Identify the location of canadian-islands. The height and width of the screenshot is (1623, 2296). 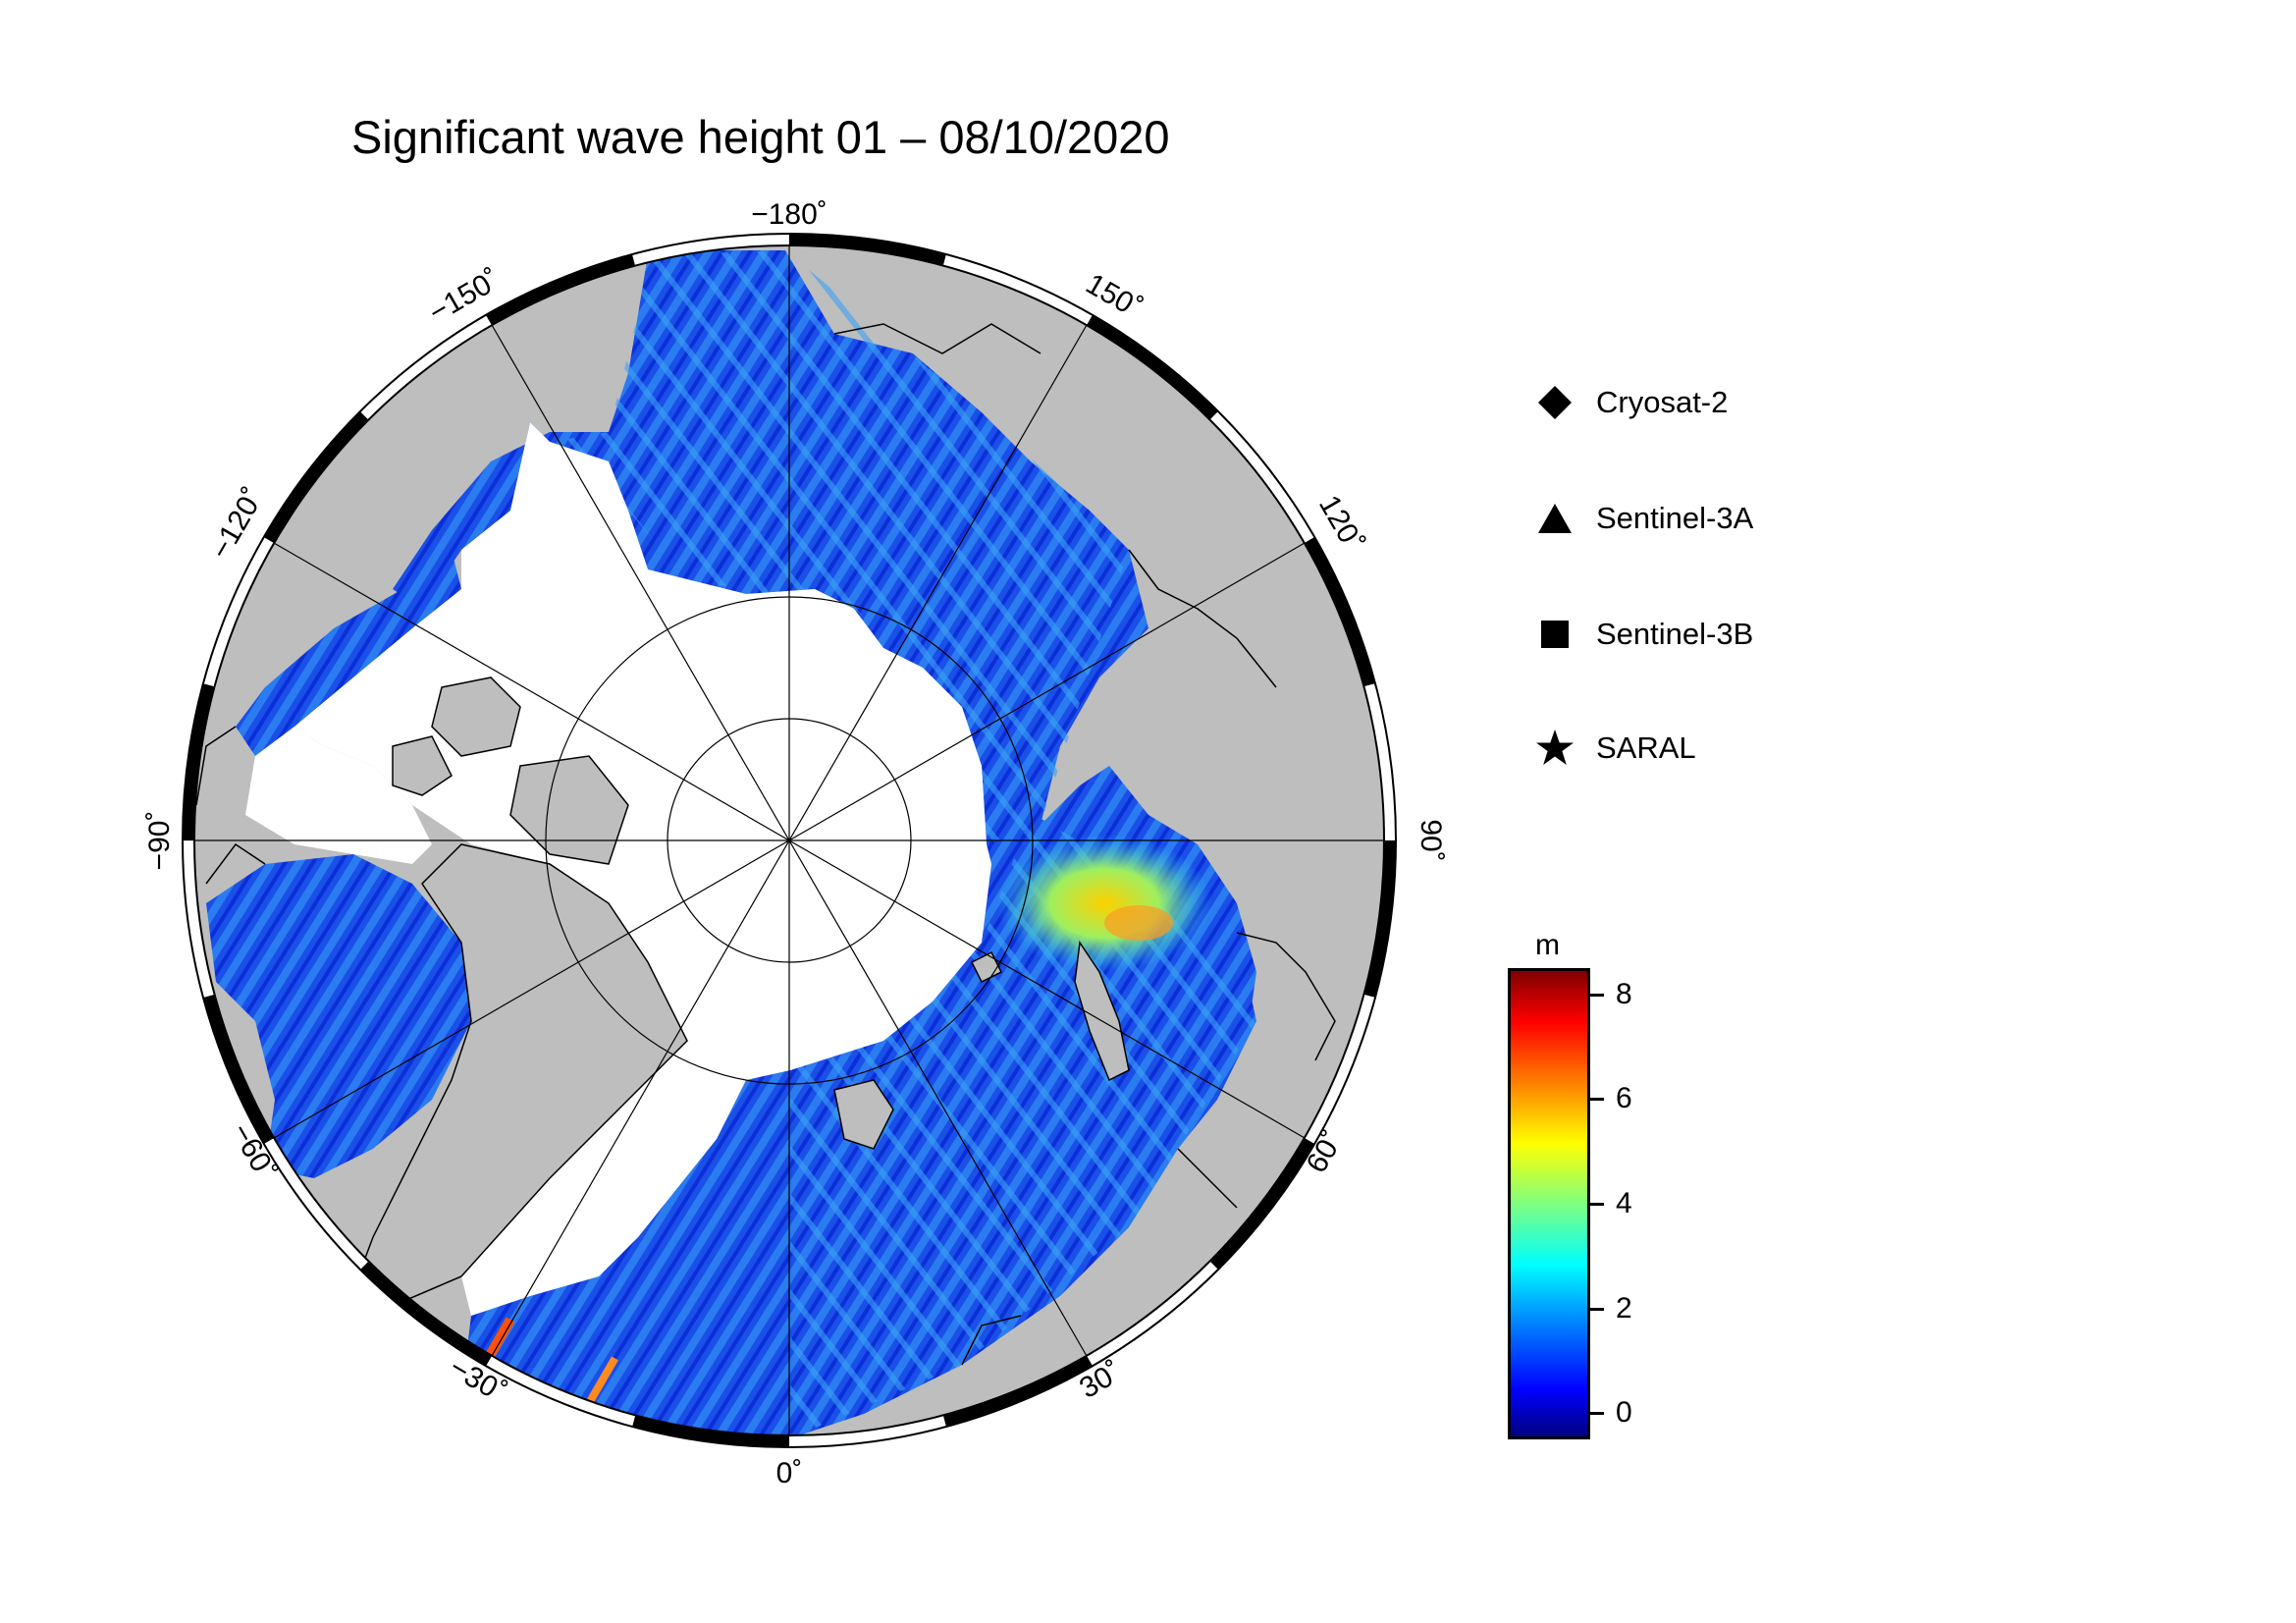
(510, 770).